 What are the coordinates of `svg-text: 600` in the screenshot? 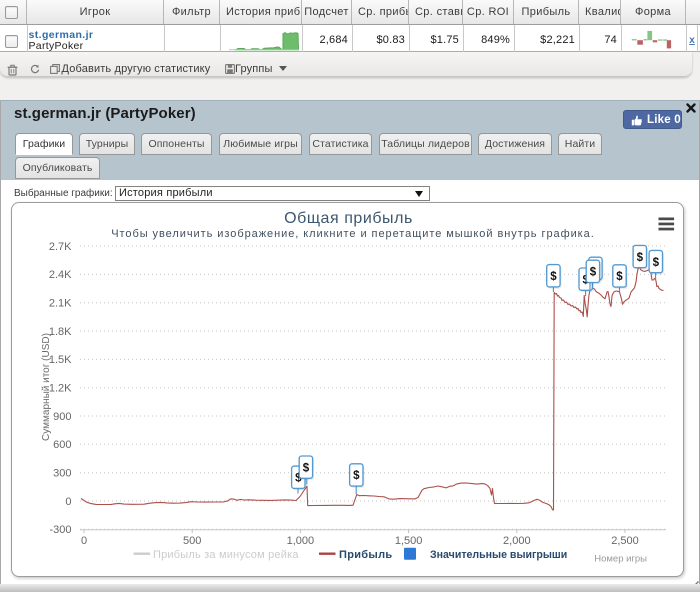 It's located at (62, 445).